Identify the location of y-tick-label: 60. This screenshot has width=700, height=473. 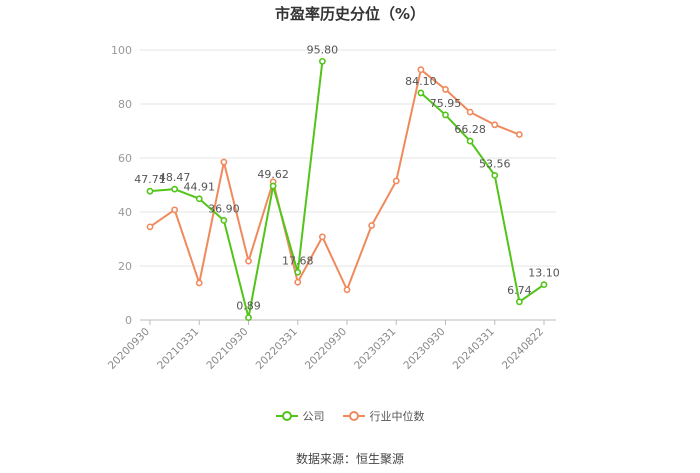
(125, 158).